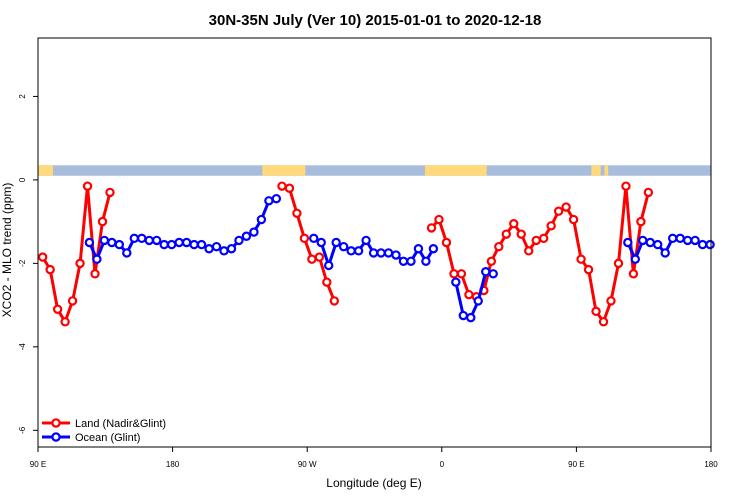 This screenshot has width=750, height=500. What do you see at coordinates (7, 250) in the screenshot?
I see `y-axis-label: XCO2 - MLO trend (ppm)` at bounding box center [7, 250].